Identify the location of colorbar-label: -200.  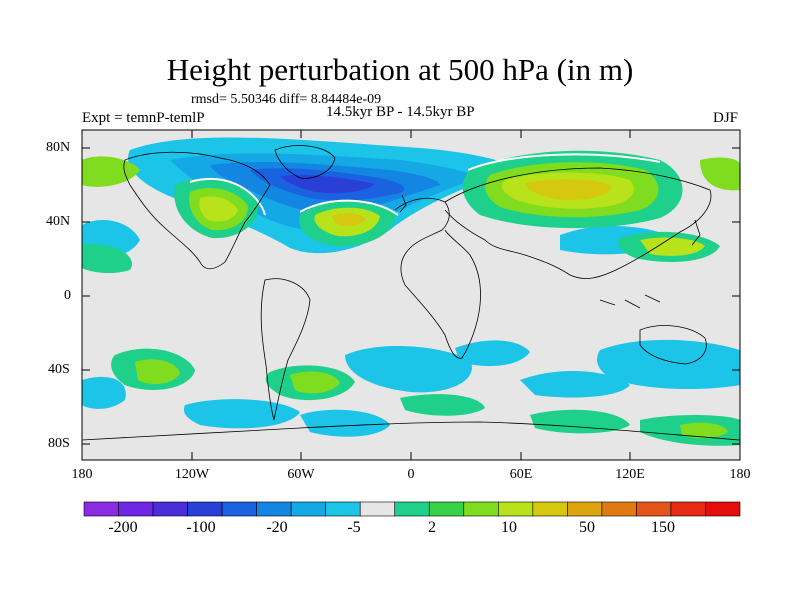
(123, 527).